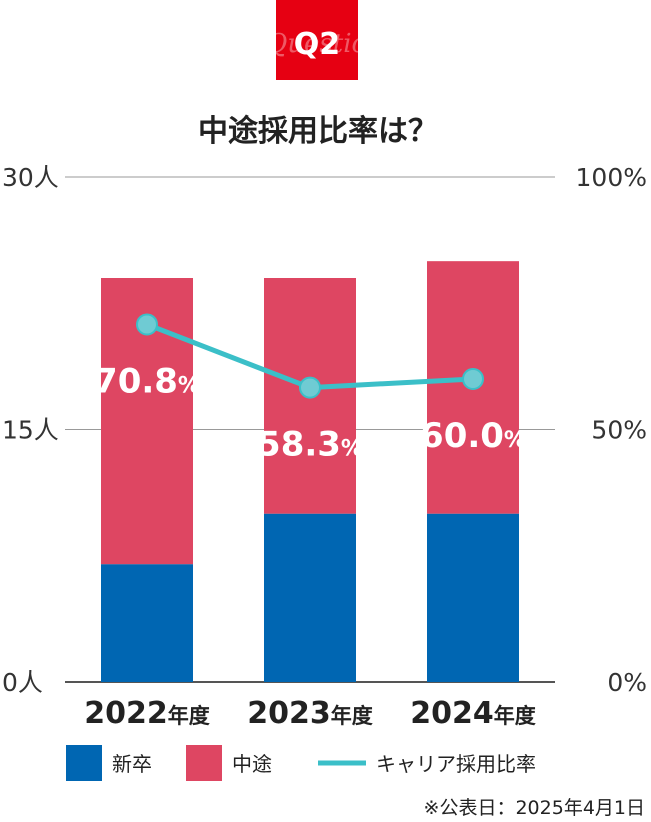 Image resolution: width=651 pixels, height=822 pixels. Describe the element at coordinates (456, 764) in the screenshot. I see `legend-label-ratio: キャリア採用比率` at that location.